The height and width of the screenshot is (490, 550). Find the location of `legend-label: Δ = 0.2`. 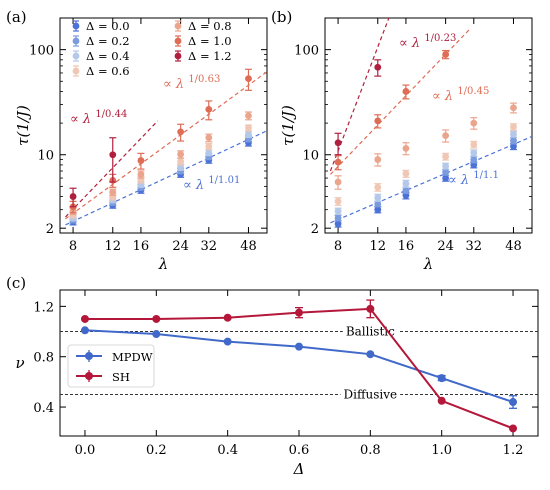

legend-label: Δ = 0.2 is located at coordinates (108, 41).